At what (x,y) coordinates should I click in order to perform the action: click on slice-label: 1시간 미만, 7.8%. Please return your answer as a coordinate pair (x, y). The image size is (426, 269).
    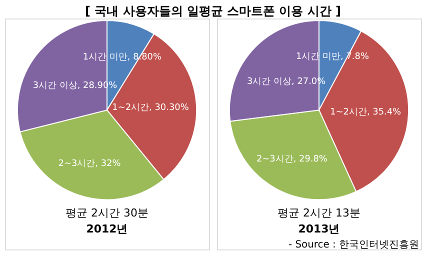
    Looking at the image, I should click on (332, 57).